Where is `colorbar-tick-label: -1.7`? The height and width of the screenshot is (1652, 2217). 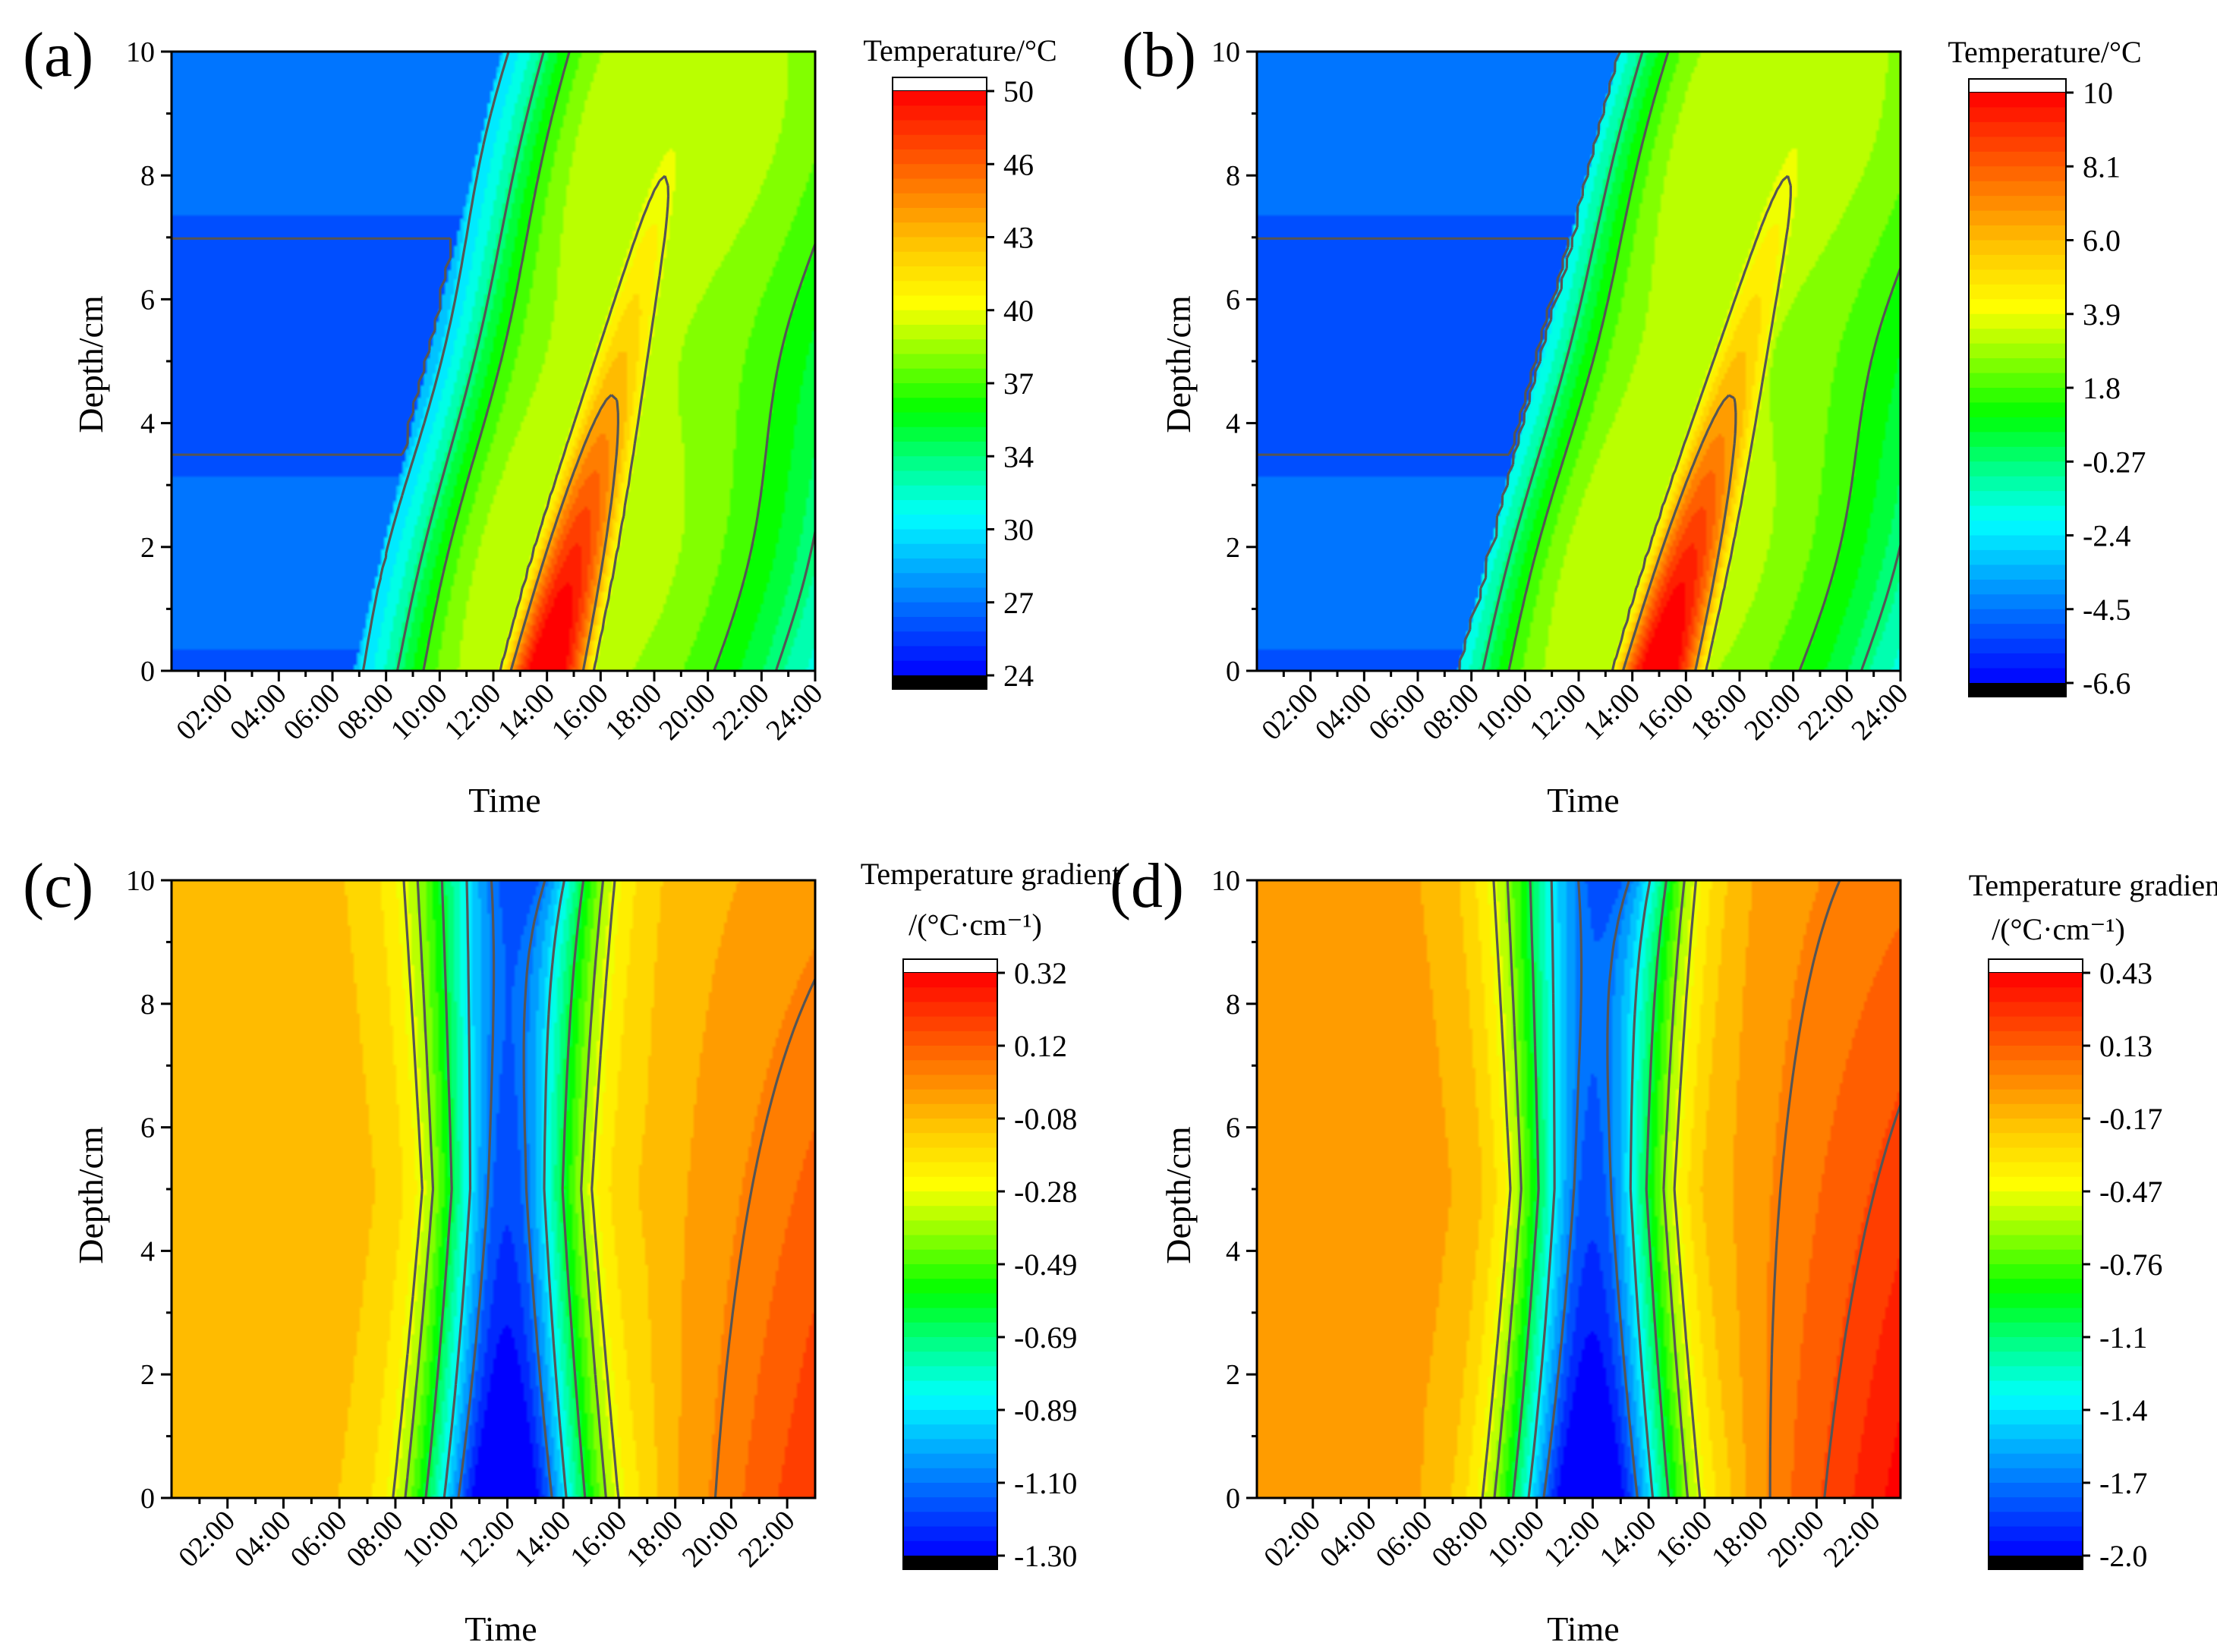
colorbar-tick-label: -1.7 is located at coordinates (2123, 1483).